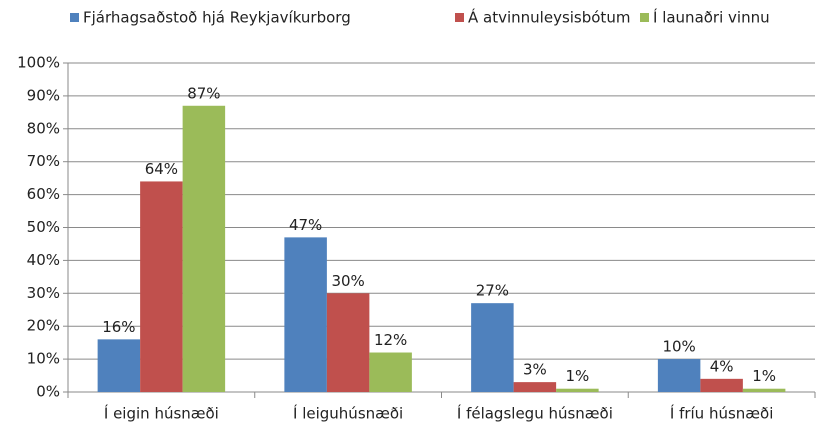 The height and width of the screenshot is (428, 827). What do you see at coordinates (348, 413) in the screenshot?
I see `x-tick-label: Í leiguhúsnæði` at bounding box center [348, 413].